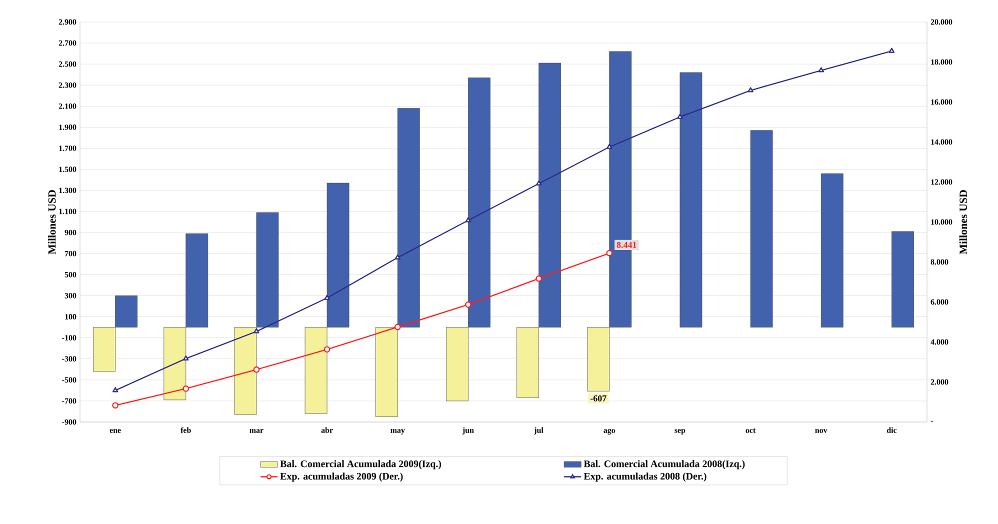 Image resolution: width=998 pixels, height=524 pixels. What do you see at coordinates (341, 477) in the screenshot?
I see `legend-label: Exp. acumuladas 2009 (Der.)` at bounding box center [341, 477].